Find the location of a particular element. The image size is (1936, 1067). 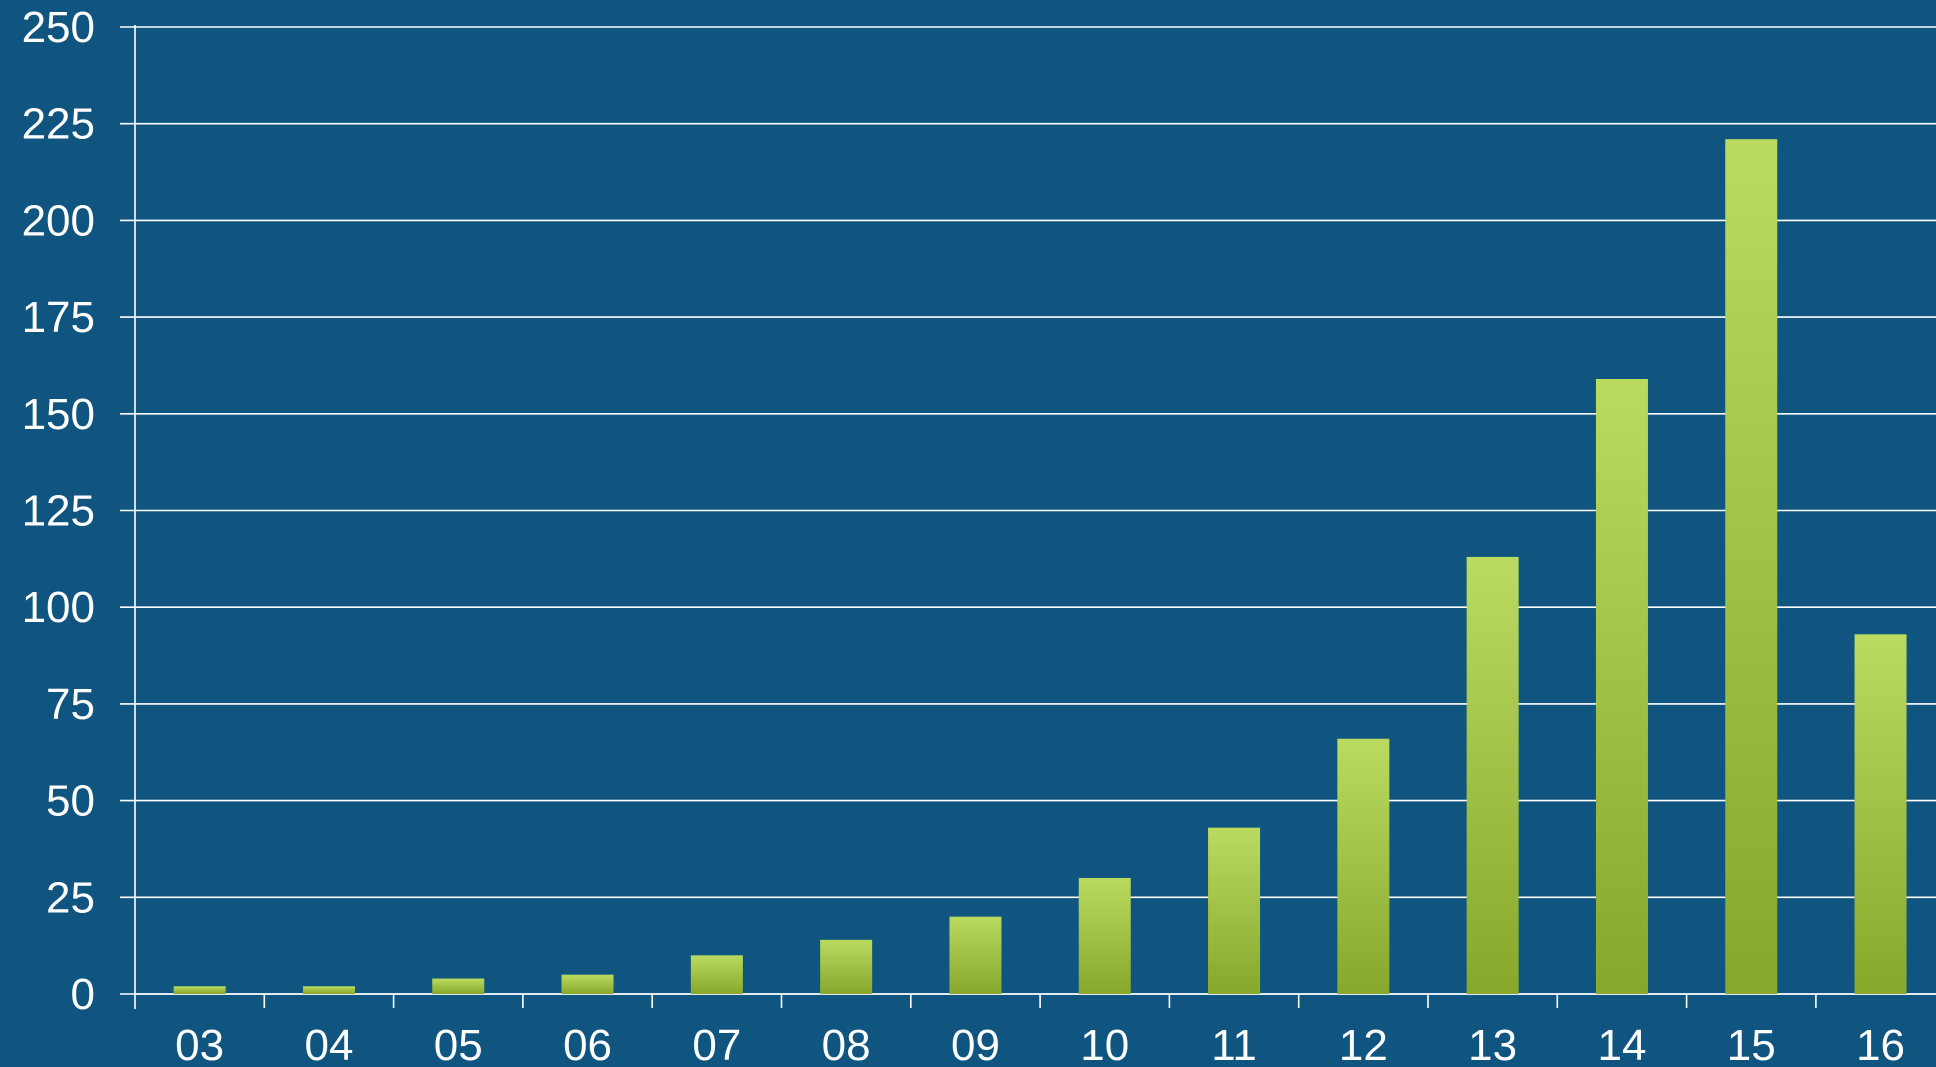

x-tick-label: 12 is located at coordinates (1363, 1044).